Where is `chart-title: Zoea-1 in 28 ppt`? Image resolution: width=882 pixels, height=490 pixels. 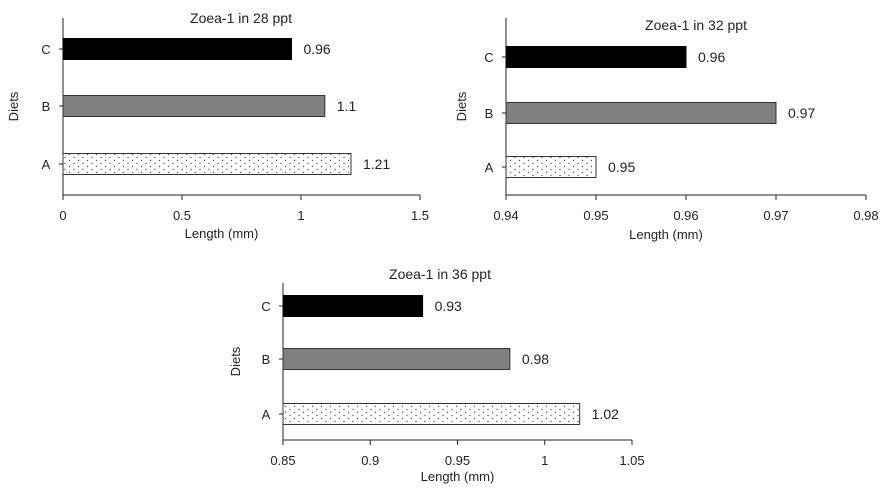 chart-title: Zoea-1 in 28 ppt is located at coordinates (241, 18).